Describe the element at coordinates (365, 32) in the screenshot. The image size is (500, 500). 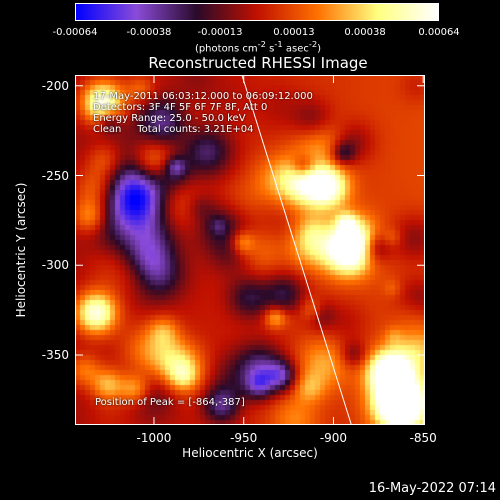
I see `colorbar-tick-label: 0.00038` at that location.